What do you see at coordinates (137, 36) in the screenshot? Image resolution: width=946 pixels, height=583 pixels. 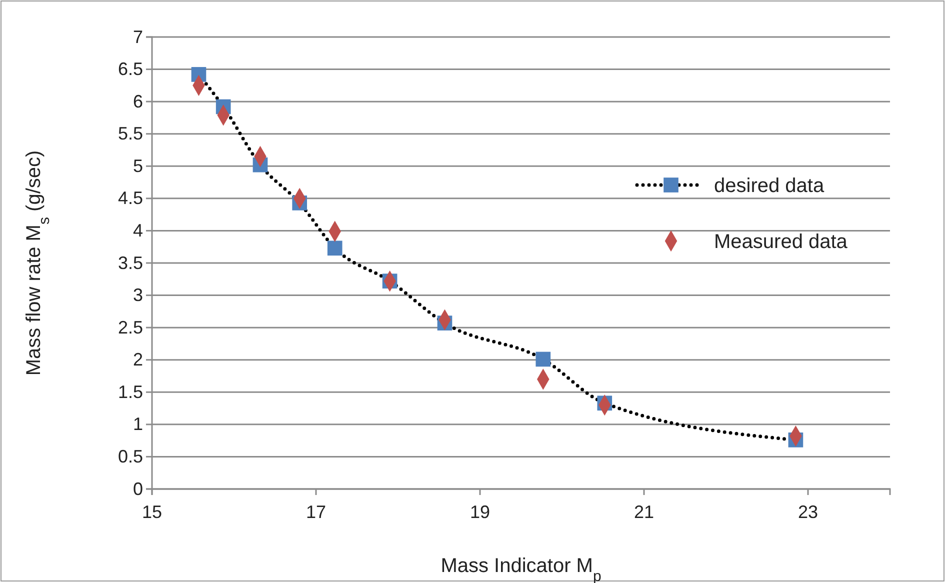 I see `y-tick-label: 7` at bounding box center [137, 36].